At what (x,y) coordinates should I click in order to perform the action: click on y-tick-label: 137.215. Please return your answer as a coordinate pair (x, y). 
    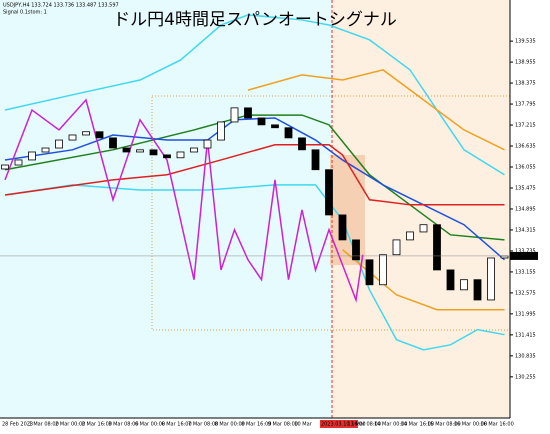
    Looking at the image, I should click on (525, 126).